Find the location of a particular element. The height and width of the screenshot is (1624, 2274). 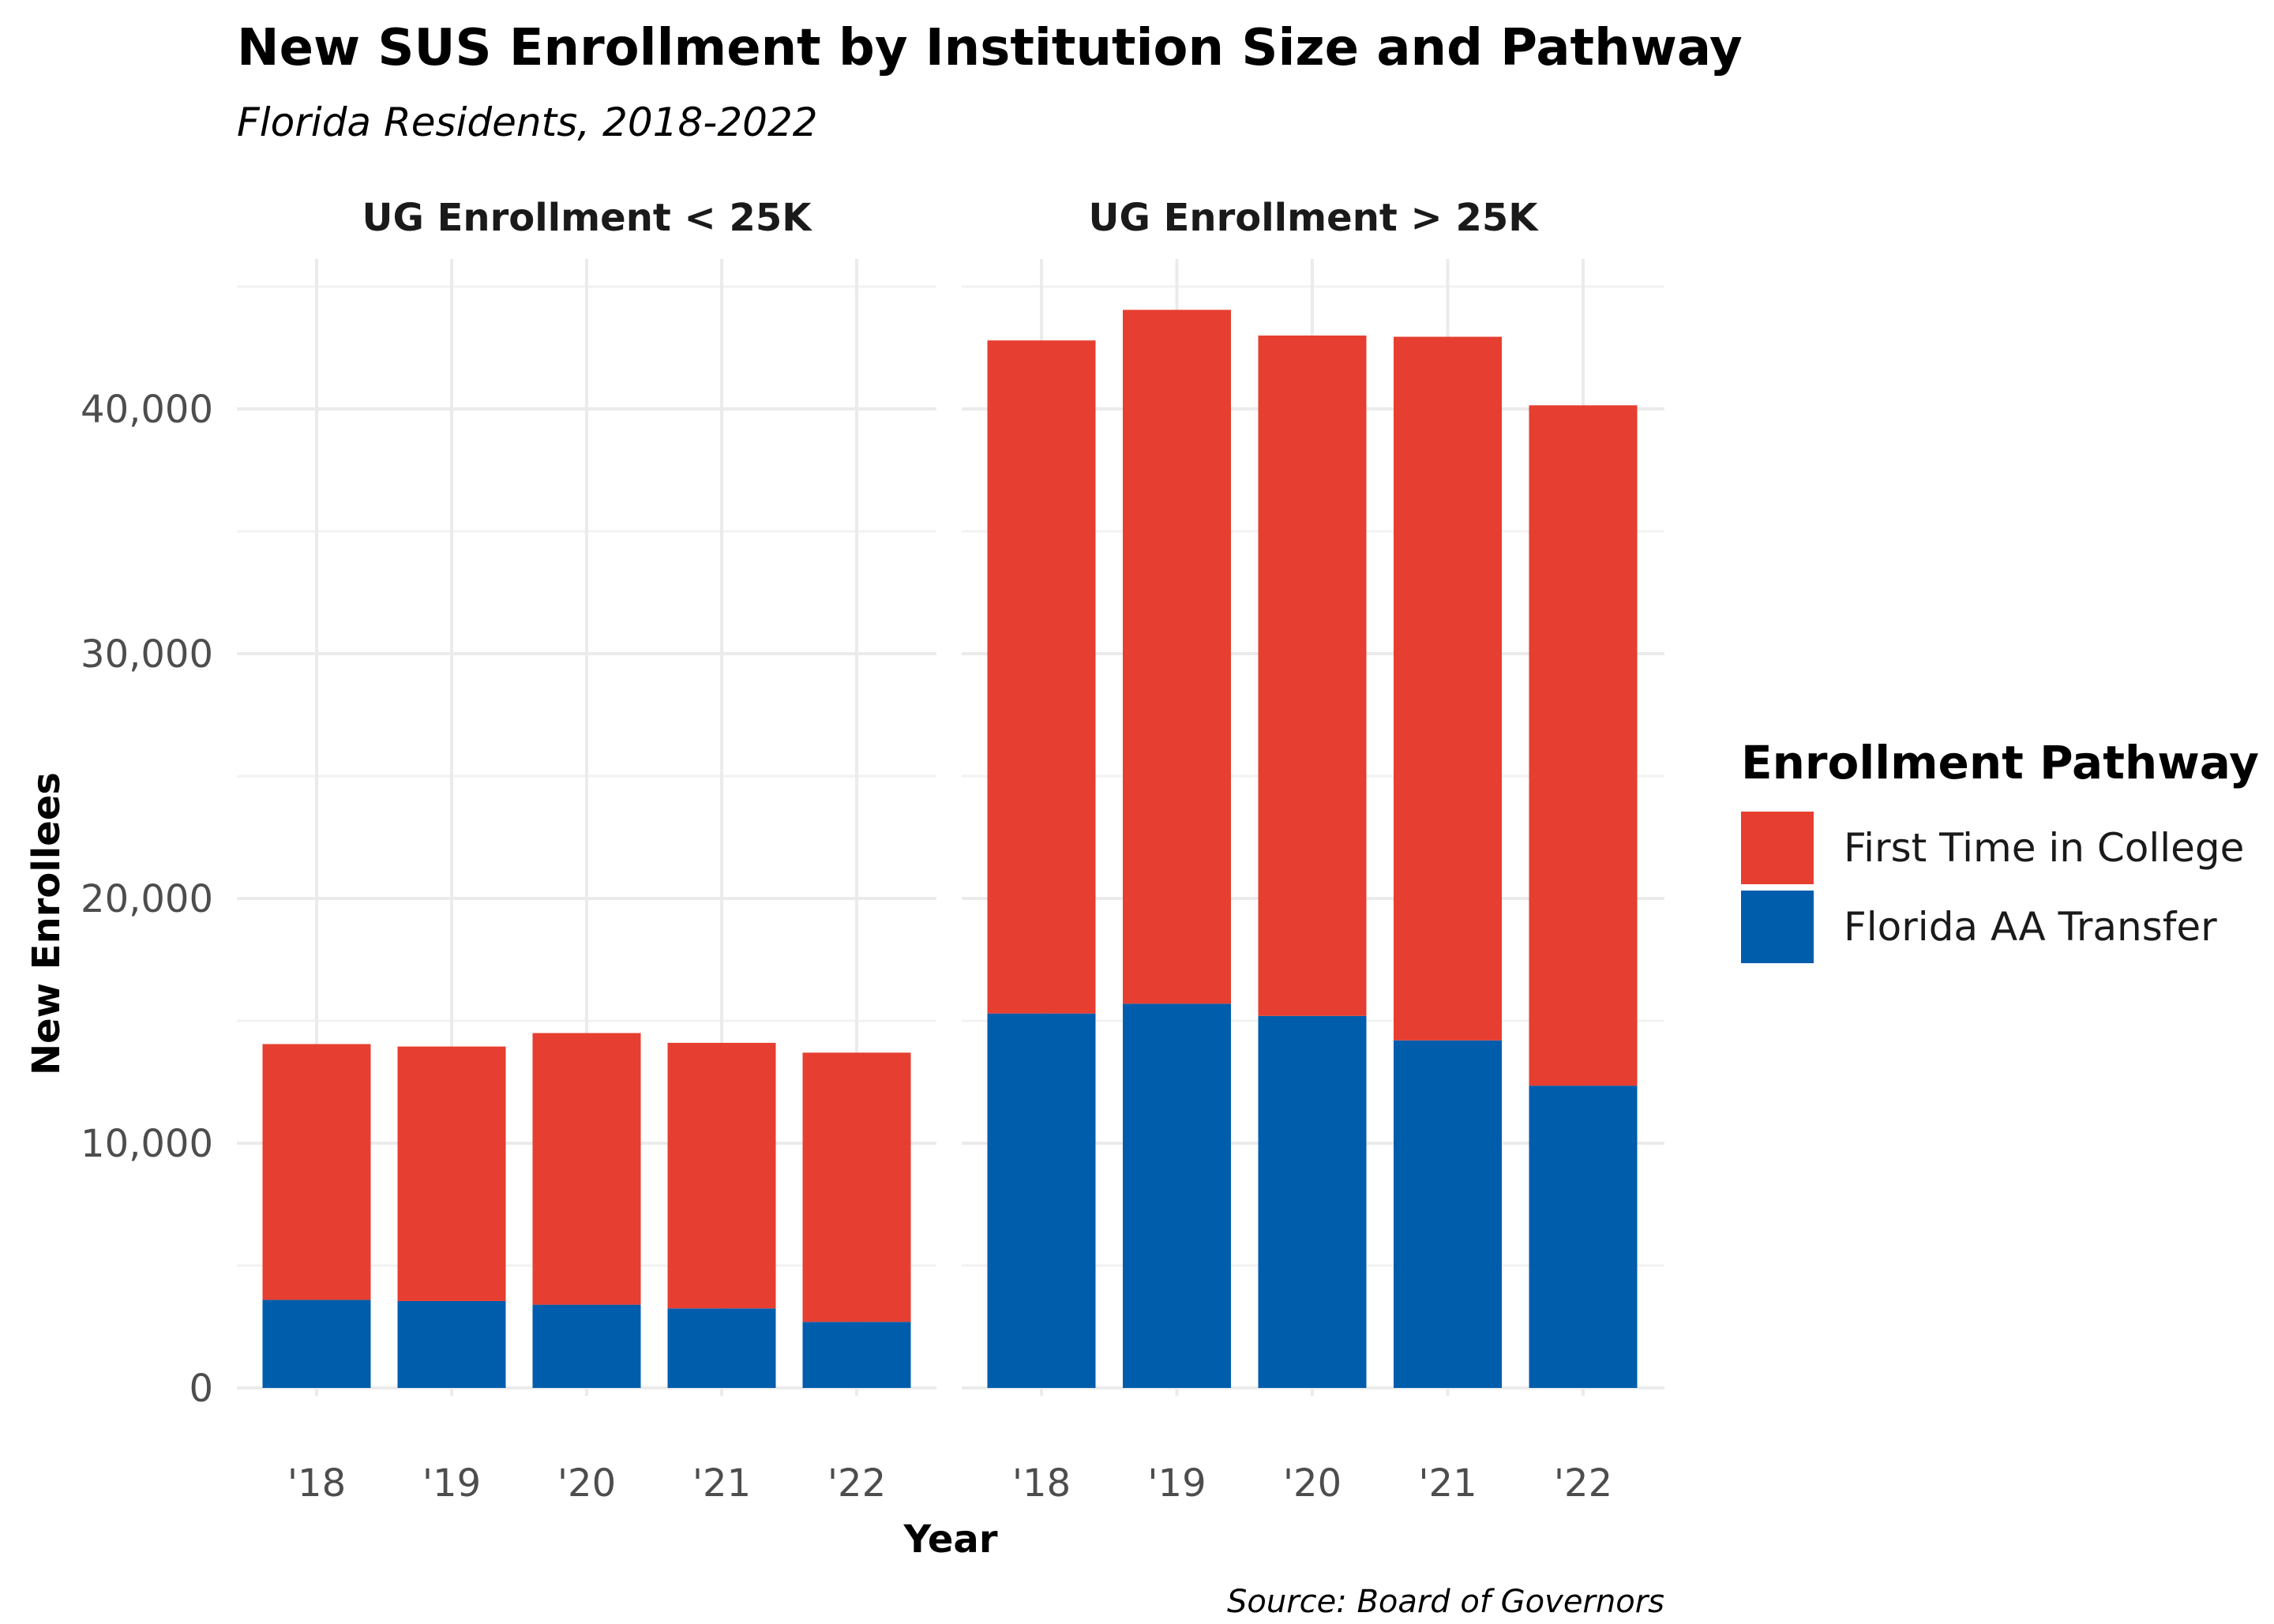

y-tick-label: 20,000 is located at coordinates (147, 899).